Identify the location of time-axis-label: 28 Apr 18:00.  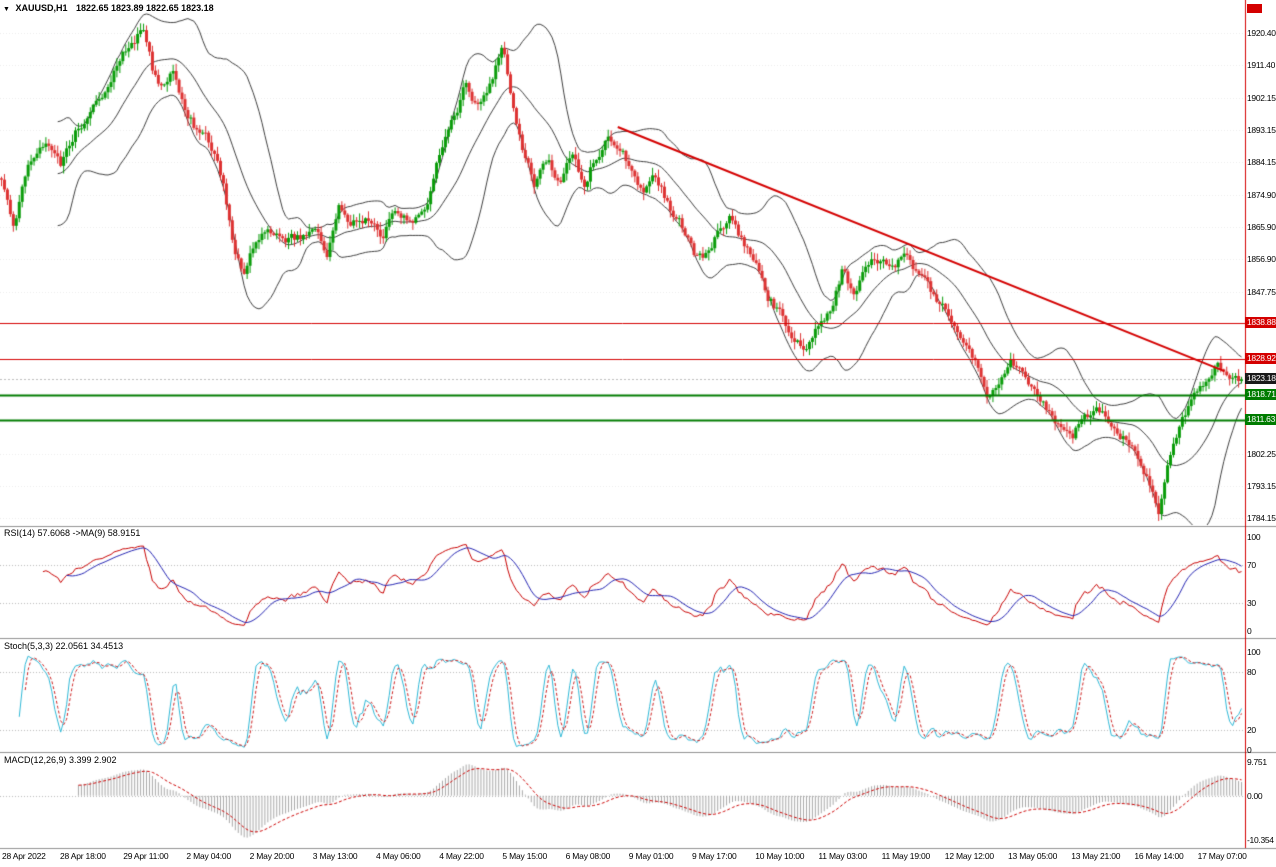
(83, 856).